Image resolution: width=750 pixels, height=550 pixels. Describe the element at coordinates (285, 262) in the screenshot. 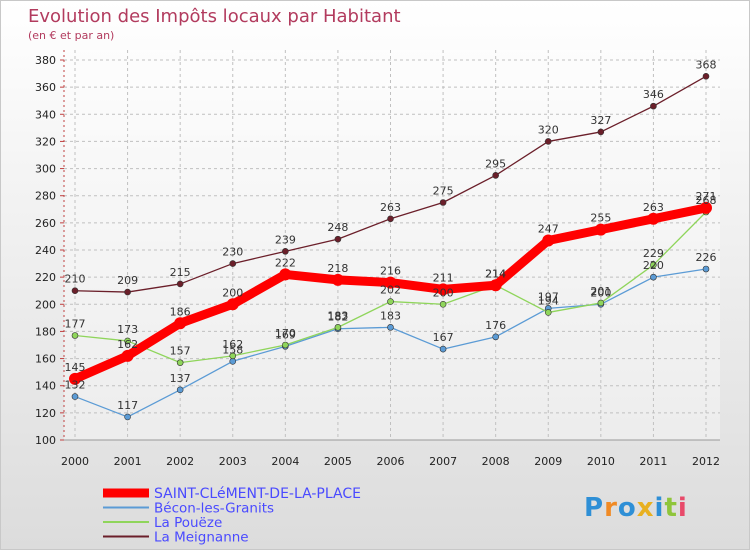

I see `data-label: 222` at that location.